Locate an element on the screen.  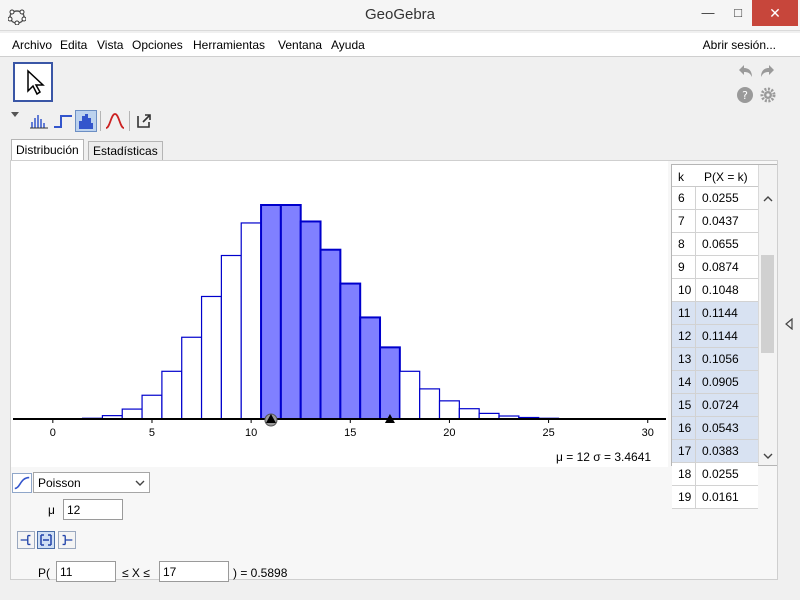
chevron-up-icon is located at coordinates (768, 199).